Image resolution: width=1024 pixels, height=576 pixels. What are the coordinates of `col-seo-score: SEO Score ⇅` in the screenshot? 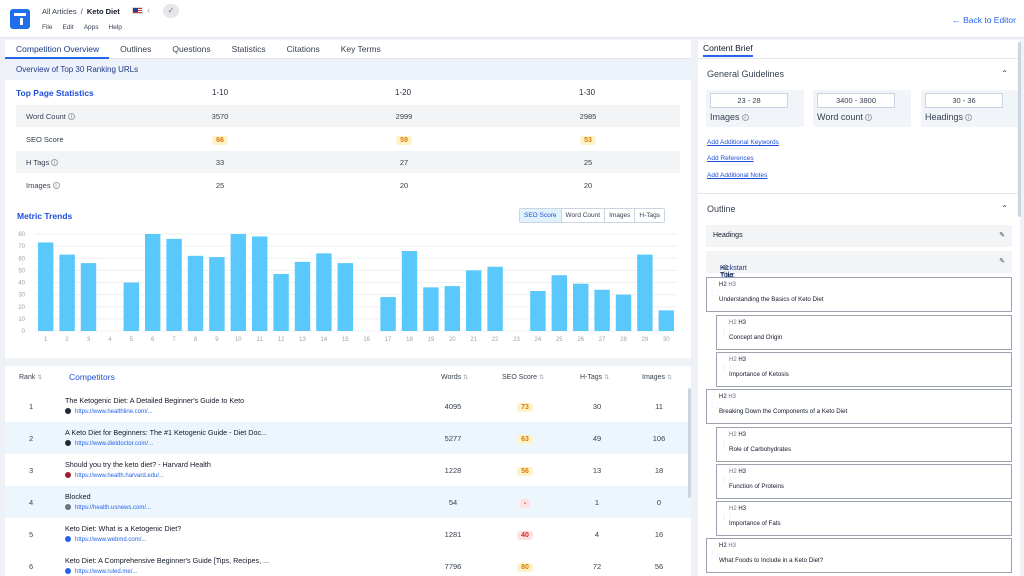 It's located at (523, 377).